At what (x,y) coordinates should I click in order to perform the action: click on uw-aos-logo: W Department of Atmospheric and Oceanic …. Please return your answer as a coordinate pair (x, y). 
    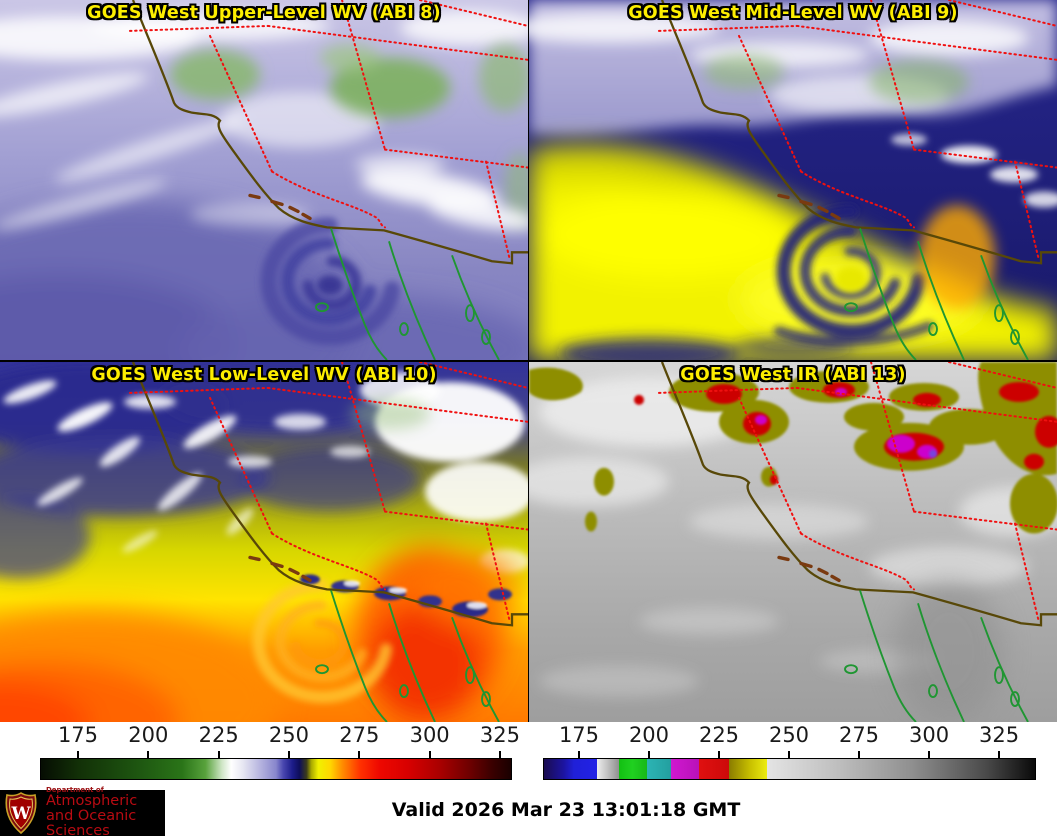
    Looking at the image, I should click on (82, 812).